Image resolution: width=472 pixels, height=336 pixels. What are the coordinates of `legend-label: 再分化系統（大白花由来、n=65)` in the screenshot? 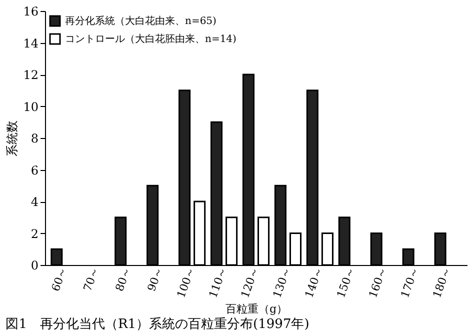 It's located at (141, 21).